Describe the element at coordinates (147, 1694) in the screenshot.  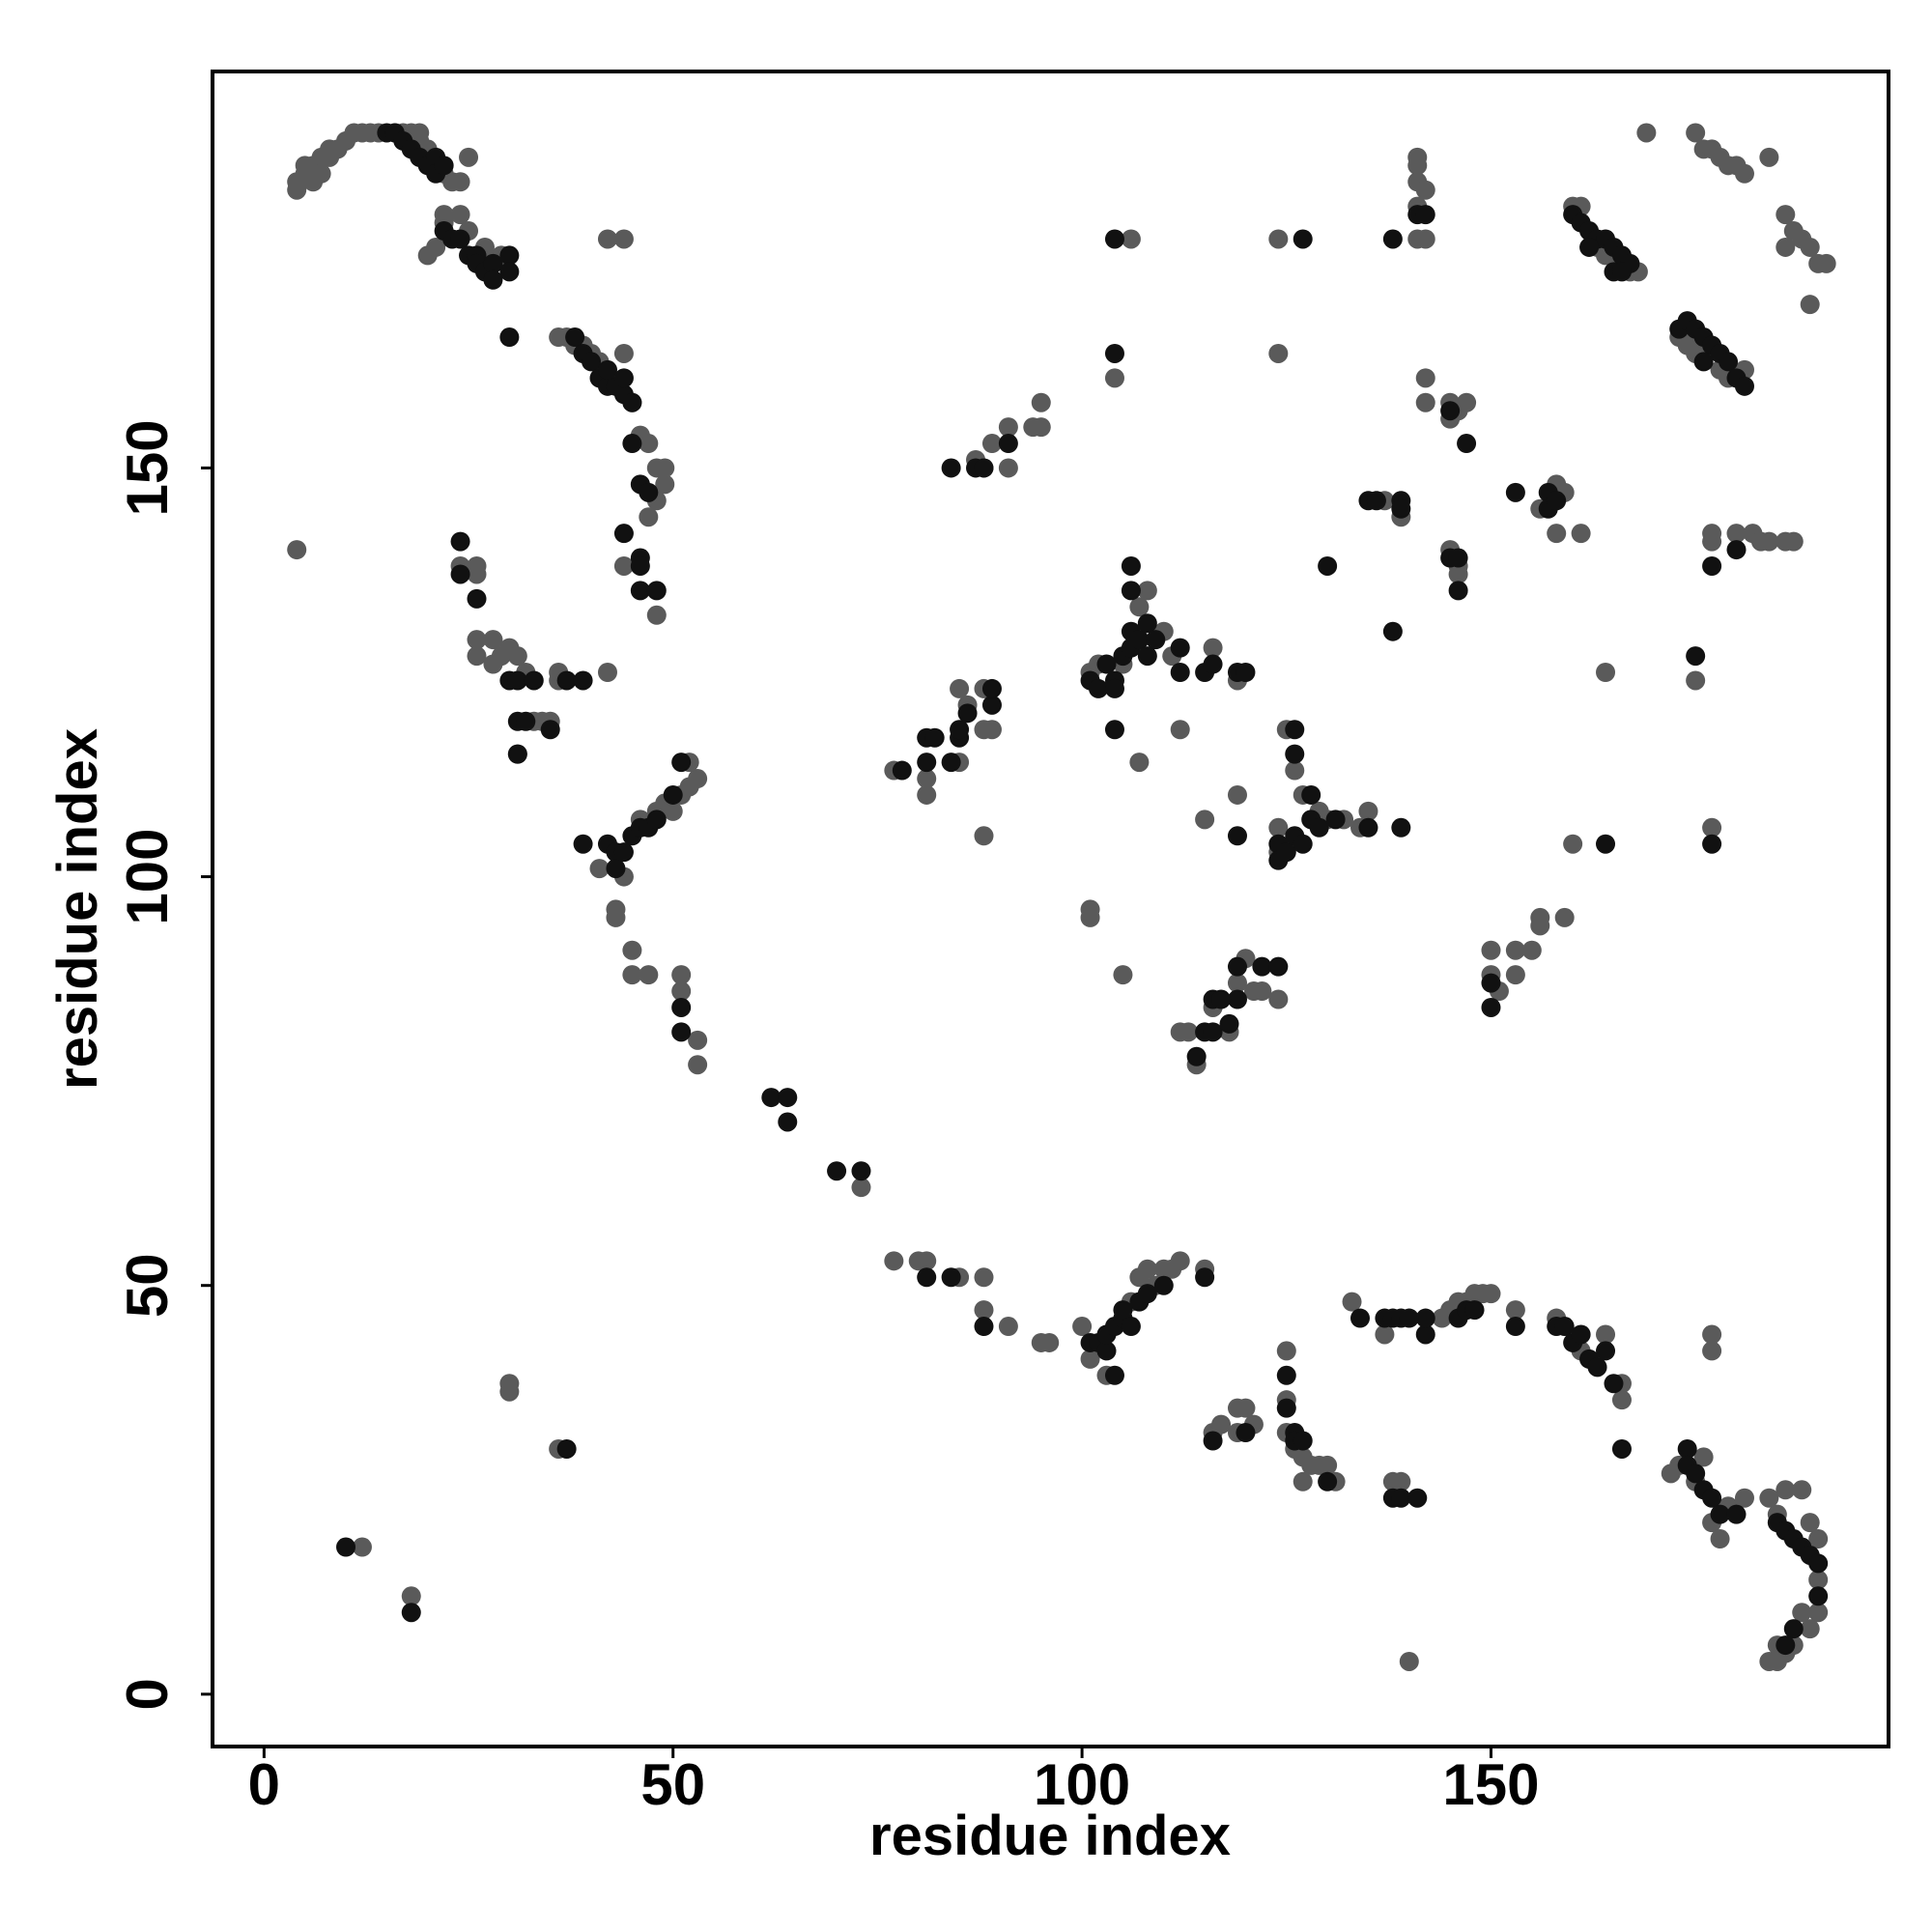
I see `y-tick-label: 0` at that location.